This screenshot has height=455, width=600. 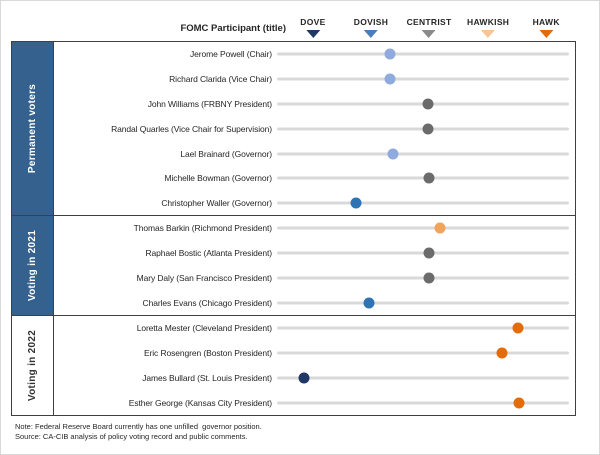 I want to click on participant-row: Eric Rosengren (Boston President), so click(x=314, y=353).